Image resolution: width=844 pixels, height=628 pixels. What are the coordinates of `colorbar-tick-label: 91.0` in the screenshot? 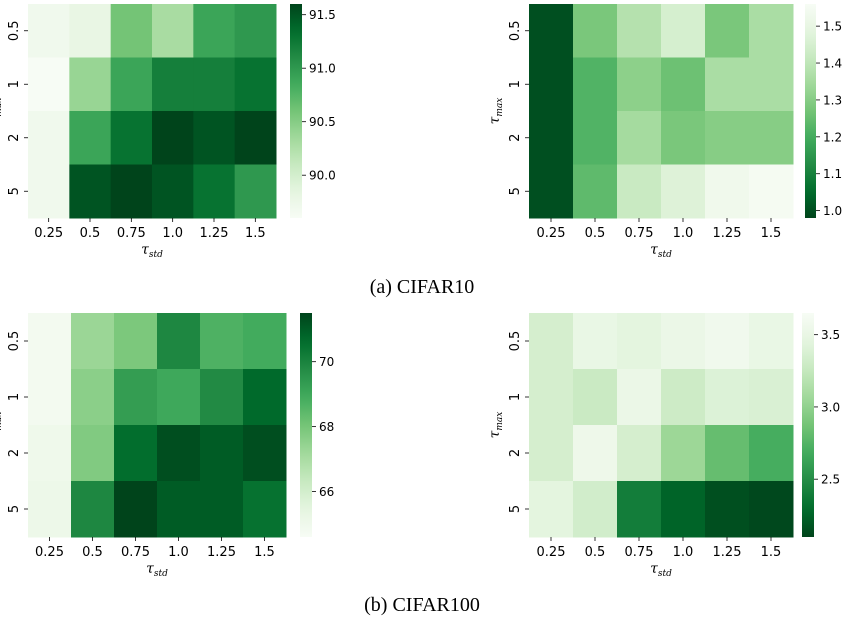 It's located at (322, 69).